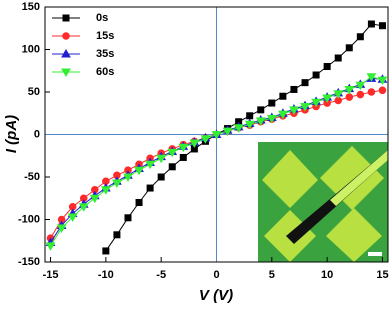  What do you see at coordinates (51, 275) in the screenshot?
I see `x-tick-label: -15` at bounding box center [51, 275].